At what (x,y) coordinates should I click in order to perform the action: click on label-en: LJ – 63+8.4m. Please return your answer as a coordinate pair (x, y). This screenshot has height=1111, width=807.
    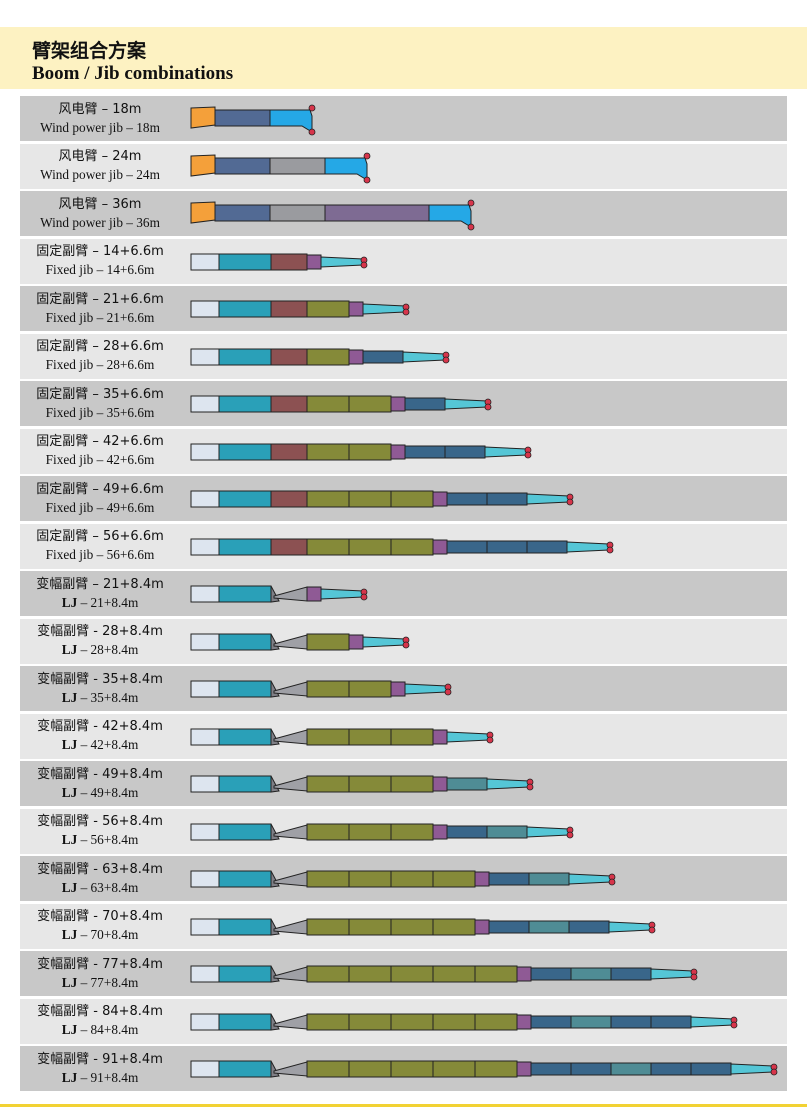
    Looking at the image, I should click on (100, 888).